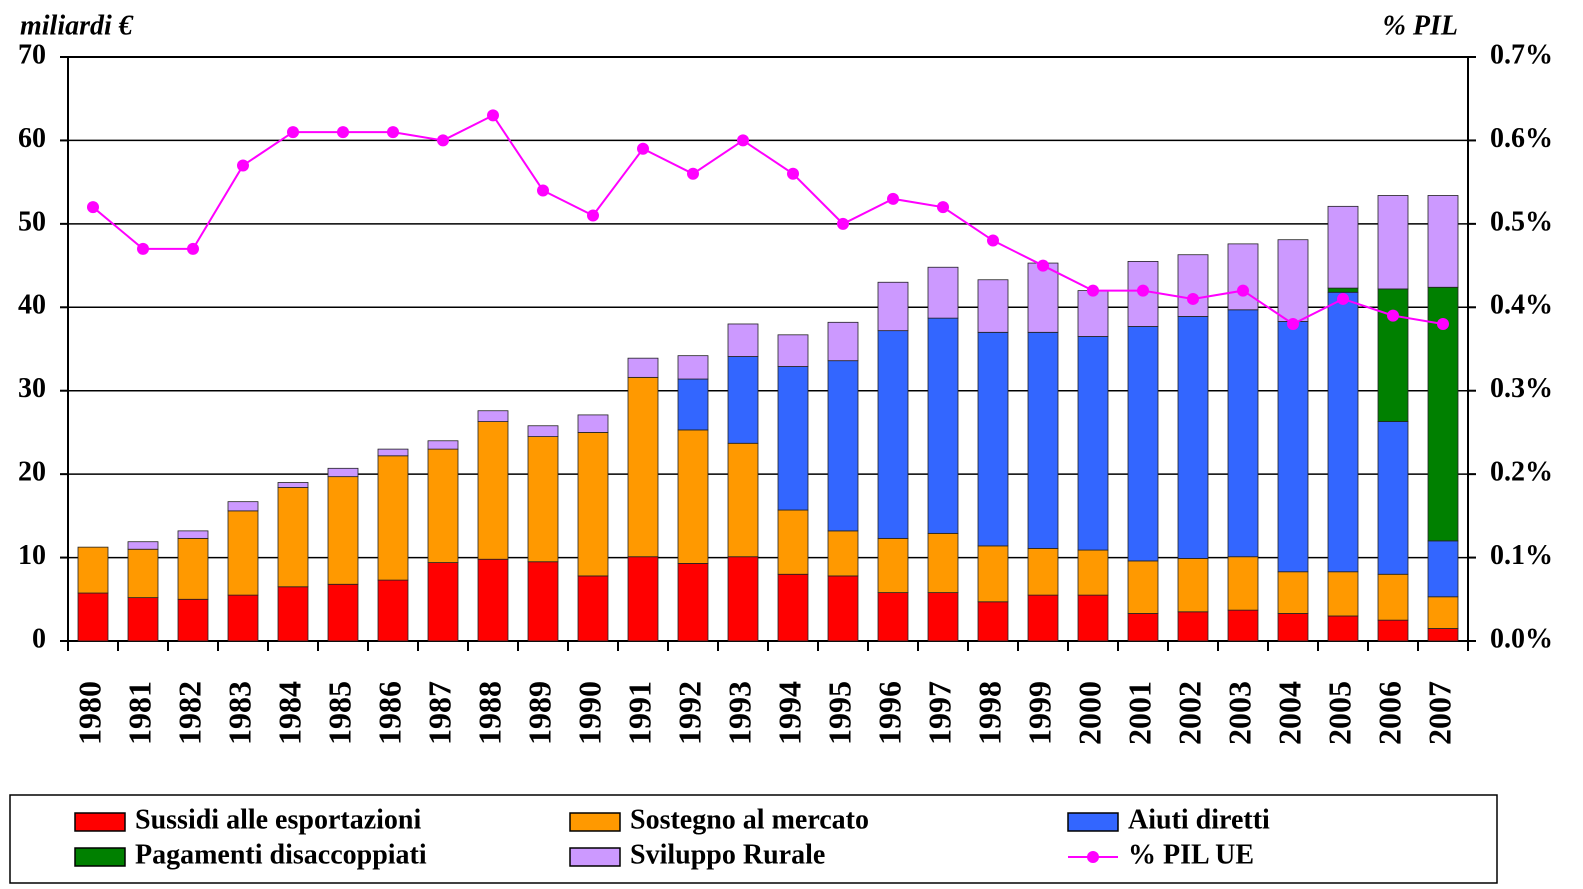  Describe the element at coordinates (1339, 713) in the screenshot. I see `x-tick-label: 2005` at that location.